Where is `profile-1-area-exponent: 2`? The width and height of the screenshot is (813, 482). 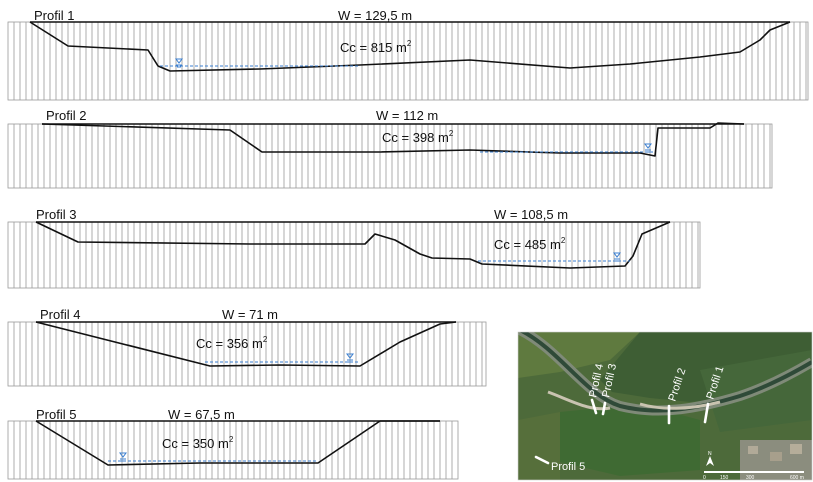 profile-1-area-exponent: 2 is located at coordinates (409, 43).